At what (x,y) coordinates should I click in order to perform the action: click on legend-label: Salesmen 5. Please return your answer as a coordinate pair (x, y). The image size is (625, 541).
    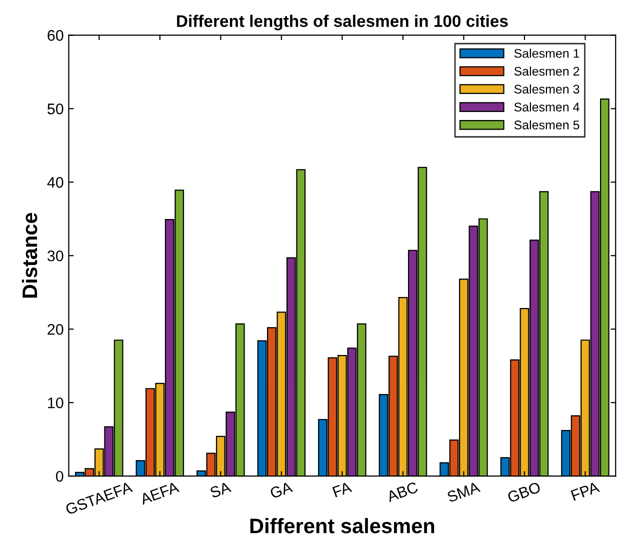
    Looking at the image, I should click on (547, 125).